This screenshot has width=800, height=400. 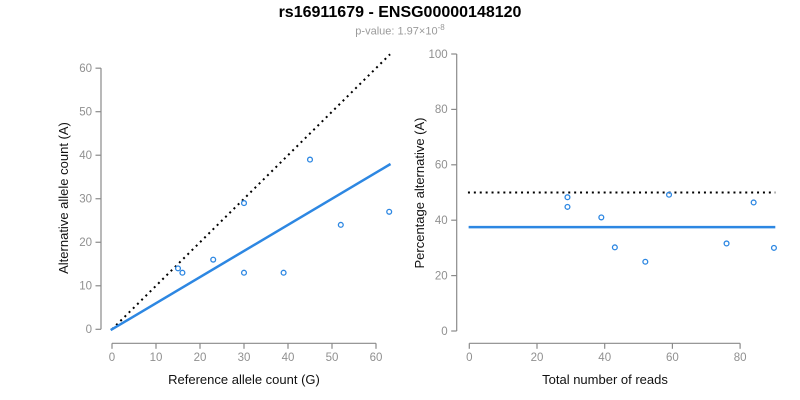 What do you see at coordinates (244, 358) in the screenshot?
I see `x-tick-label: 30` at bounding box center [244, 358].